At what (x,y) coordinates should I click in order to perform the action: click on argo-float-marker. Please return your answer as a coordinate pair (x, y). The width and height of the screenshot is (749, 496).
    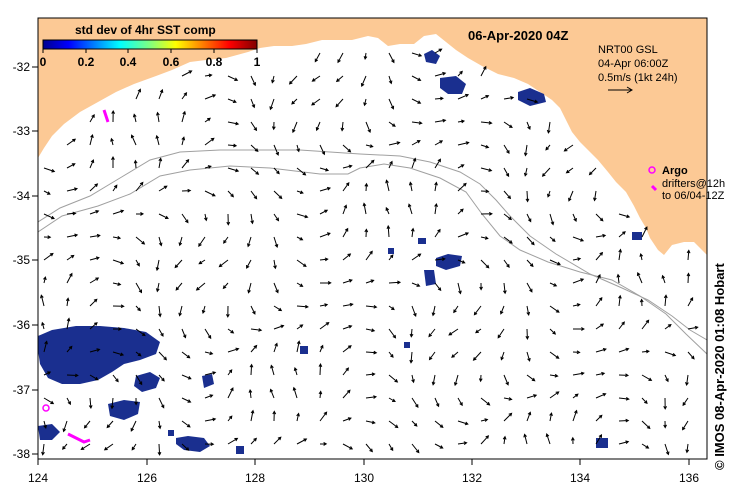
    Looking at the image, I should click on (46, 408).